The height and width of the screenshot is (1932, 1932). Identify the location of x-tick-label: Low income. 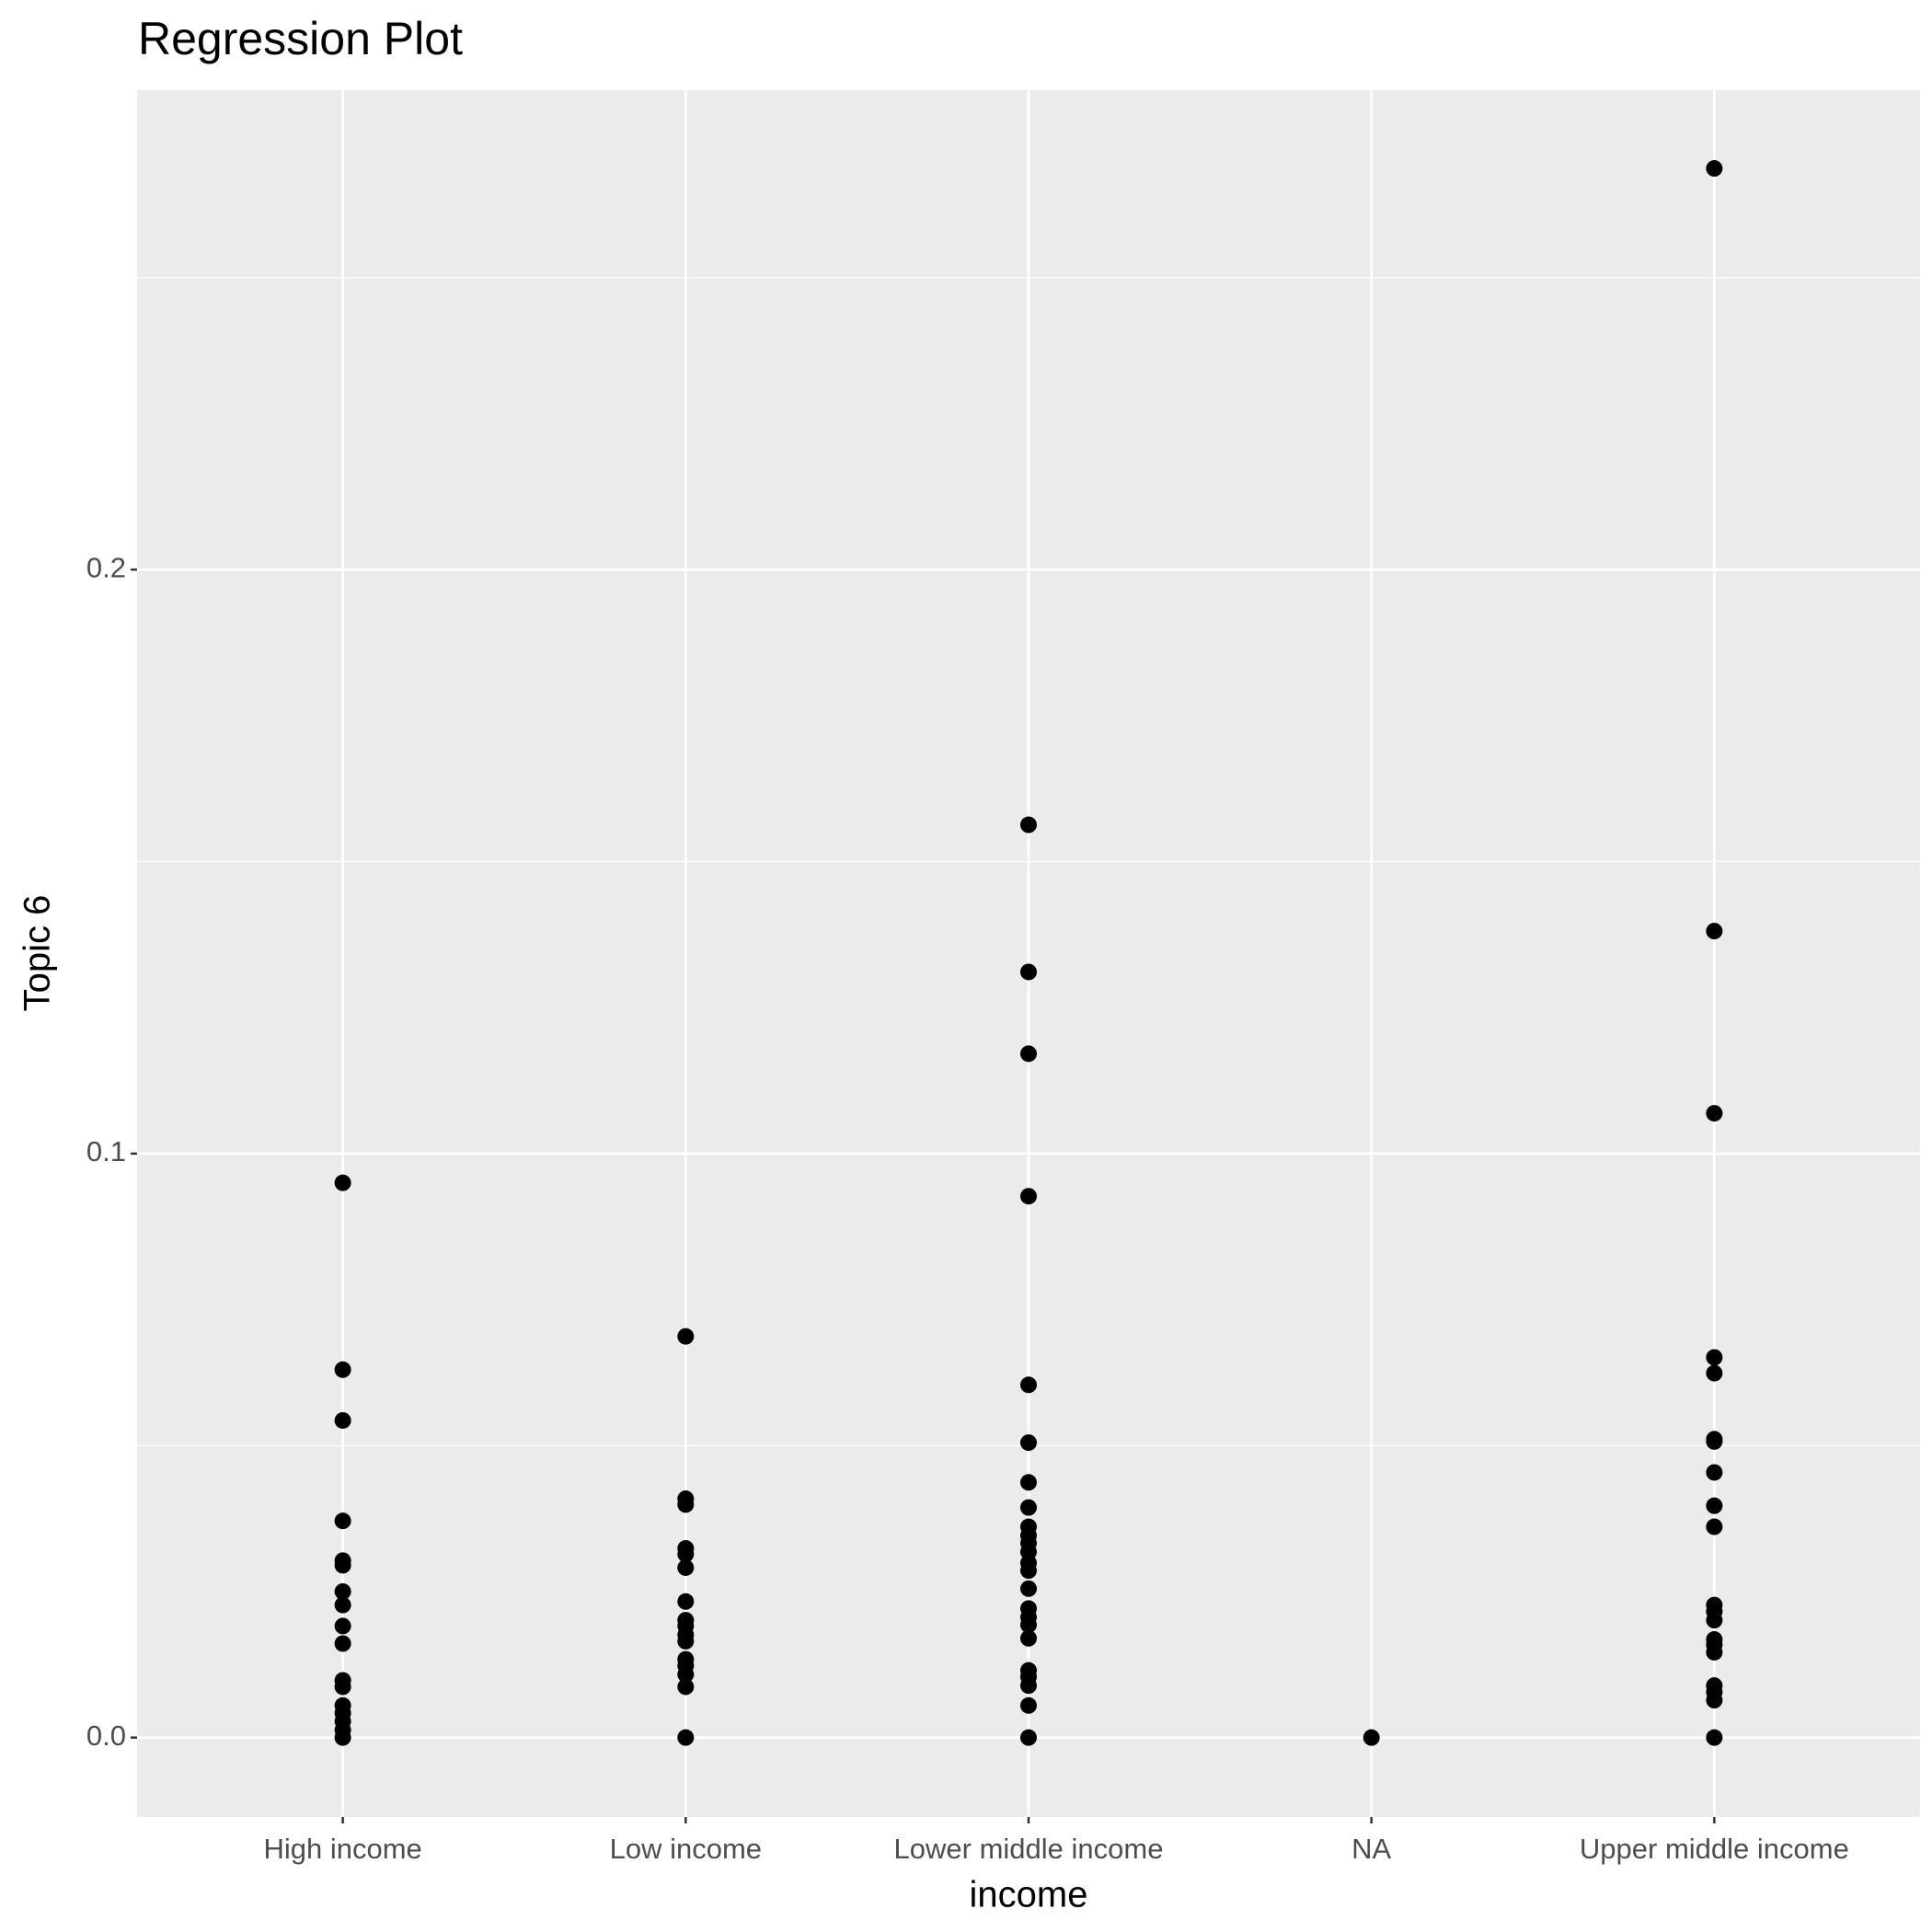
(686, 1849).